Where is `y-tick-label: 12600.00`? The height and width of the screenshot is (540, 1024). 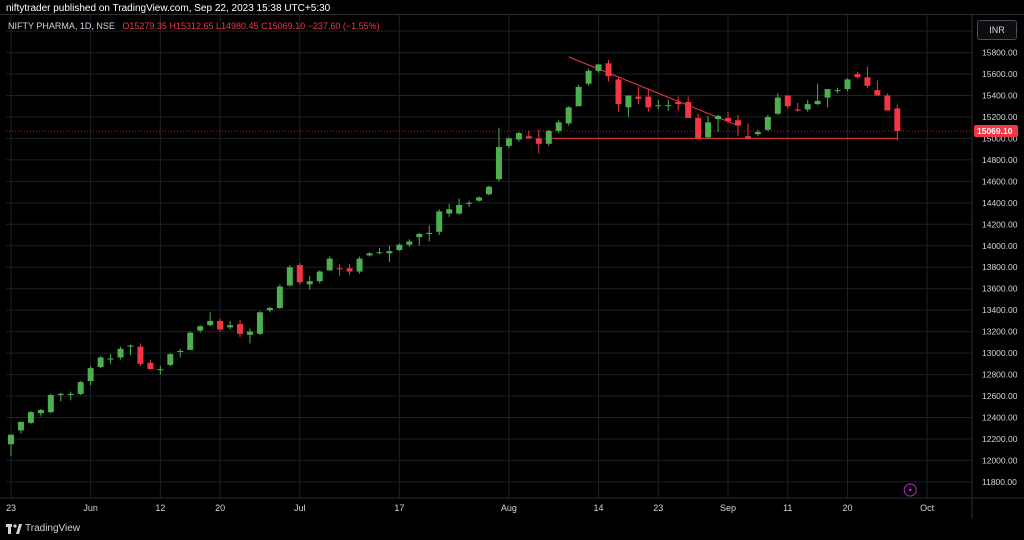 y-tick-label: 12600.00 is located at coordinates (1000, 396).